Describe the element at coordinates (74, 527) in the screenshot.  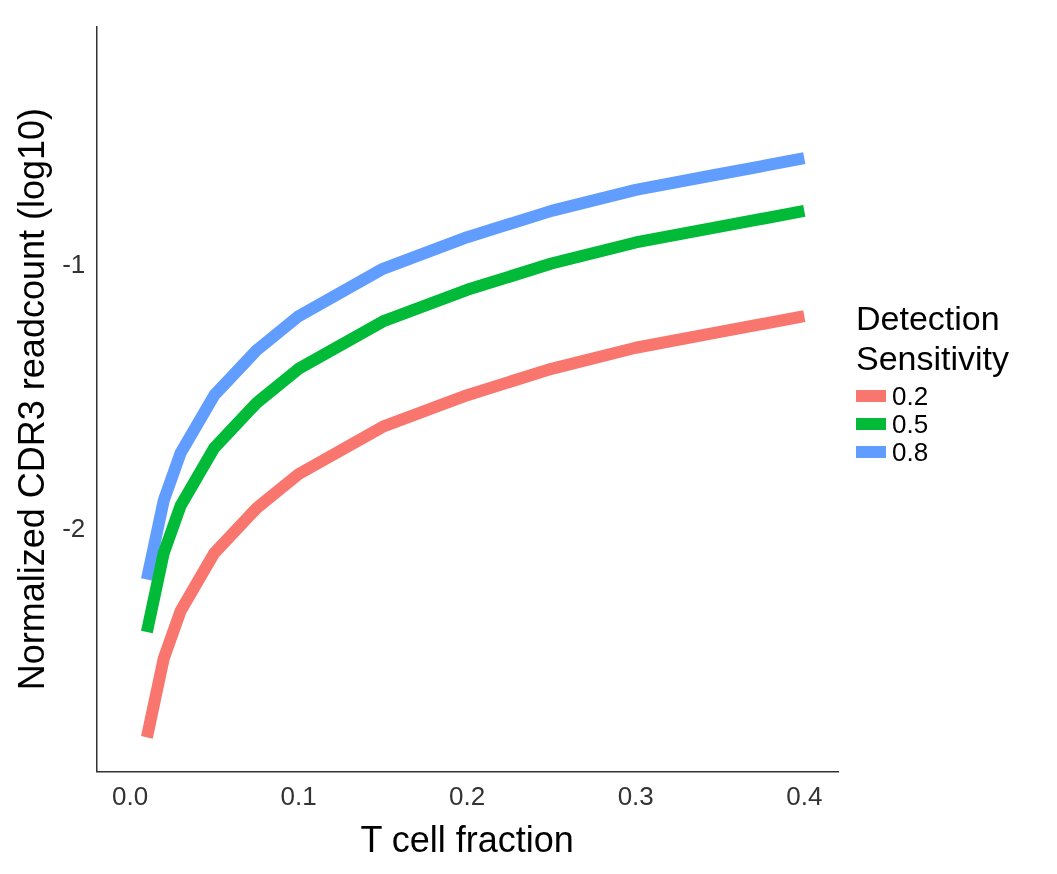
I see `y-tick-label: -2` at that location.